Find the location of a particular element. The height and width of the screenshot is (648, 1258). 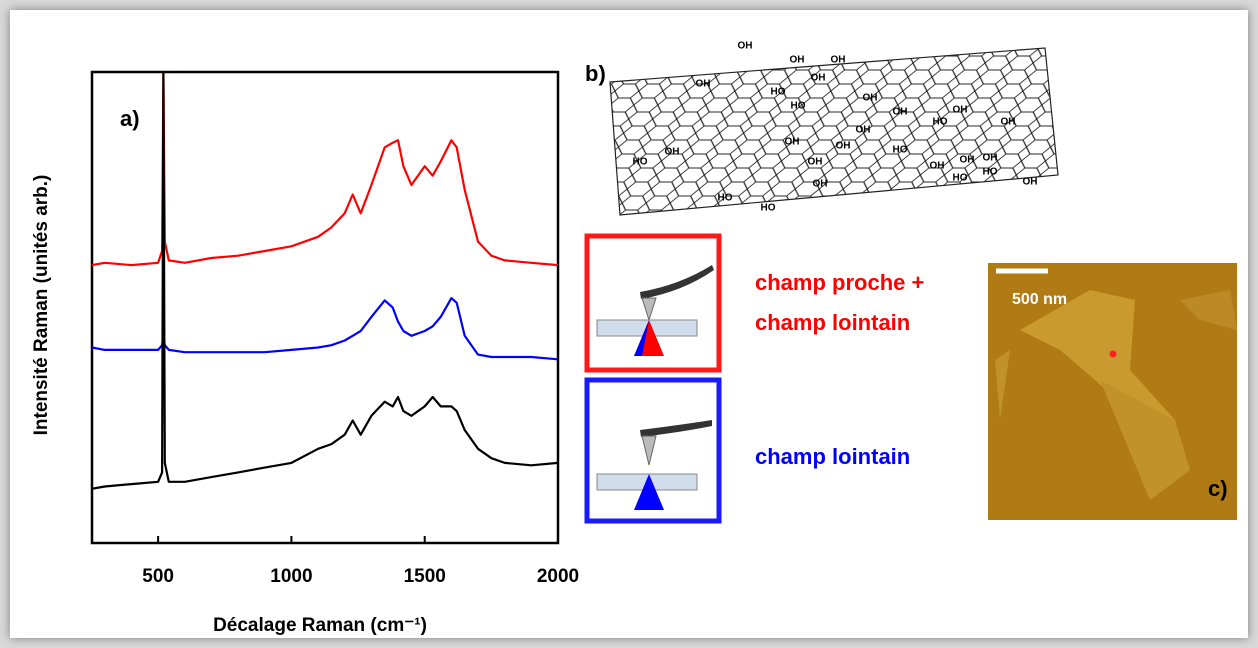

x-tick-label: 500 is located at coordinates (158, 576).